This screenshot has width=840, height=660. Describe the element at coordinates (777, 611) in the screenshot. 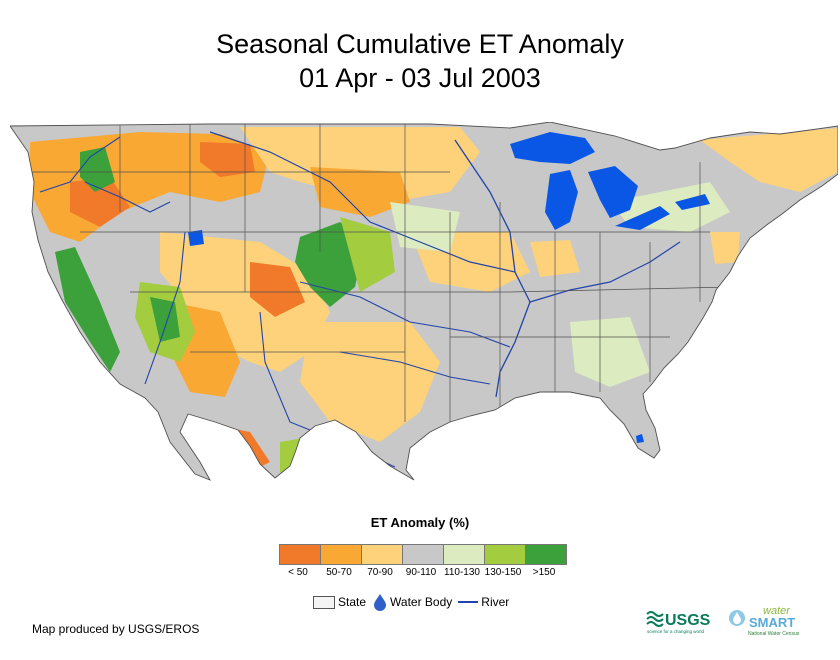

I see `water-wordmark: water` at that location.